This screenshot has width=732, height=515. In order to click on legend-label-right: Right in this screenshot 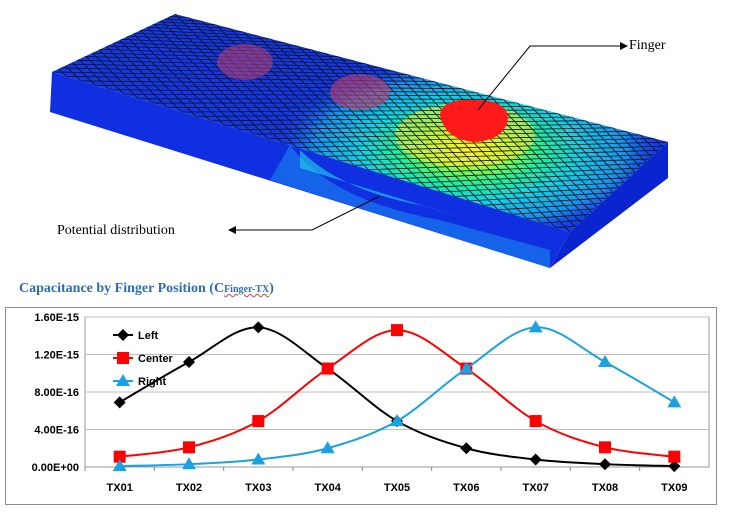, I will do `click(152, 382)`.